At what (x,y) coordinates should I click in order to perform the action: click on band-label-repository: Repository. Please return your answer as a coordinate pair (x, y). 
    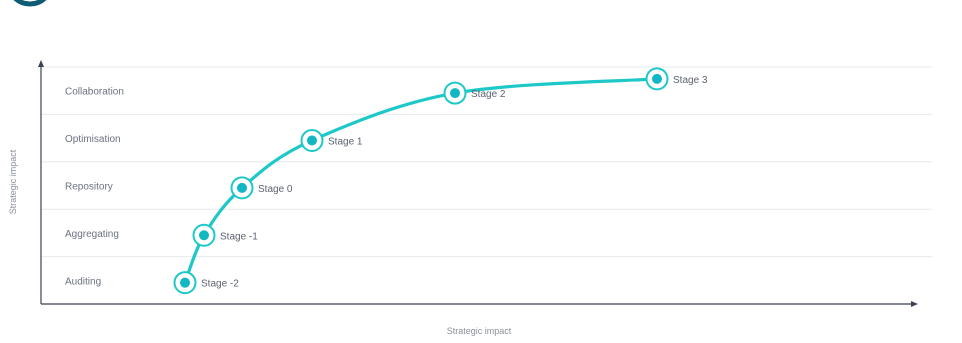
    Looking at the image, I should click on (89, 187).